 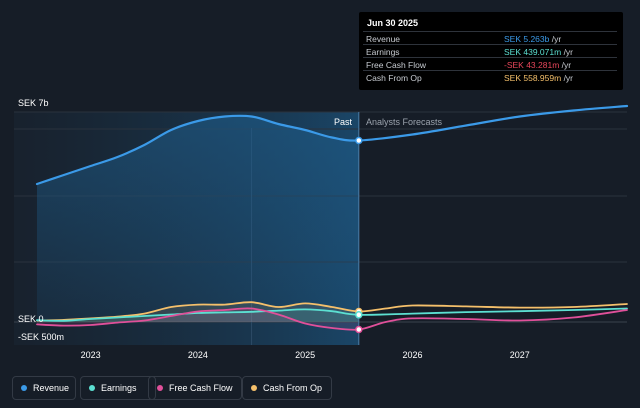 I want to click on forecast-label: Analysts Forecasts, so click(x=404, y=122).